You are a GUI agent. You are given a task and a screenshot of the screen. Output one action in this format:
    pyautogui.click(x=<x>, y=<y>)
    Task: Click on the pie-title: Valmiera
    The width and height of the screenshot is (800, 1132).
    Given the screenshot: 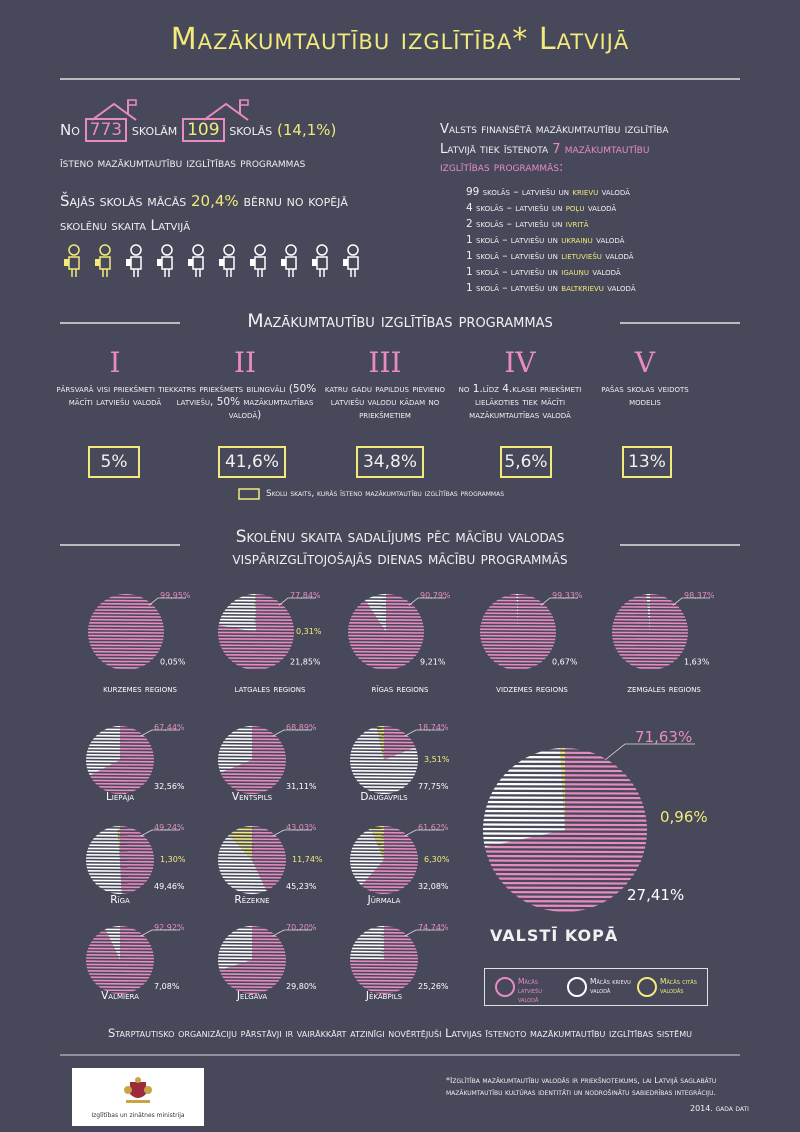 What is the action you would take?
    pyautogui.click(x=120, y=996)
    